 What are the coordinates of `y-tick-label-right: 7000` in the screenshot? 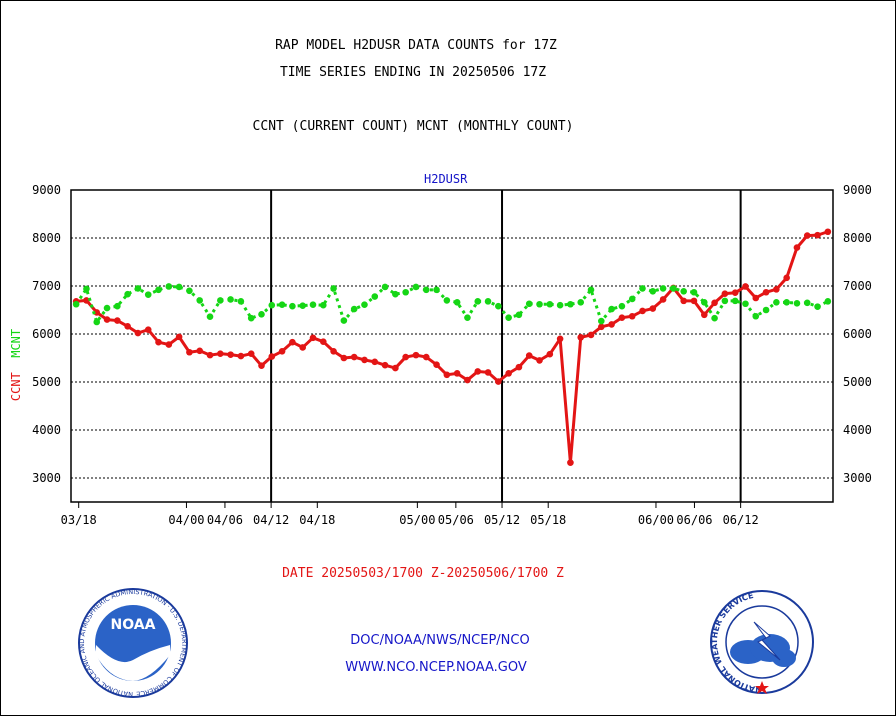 It's located at (857, 286).